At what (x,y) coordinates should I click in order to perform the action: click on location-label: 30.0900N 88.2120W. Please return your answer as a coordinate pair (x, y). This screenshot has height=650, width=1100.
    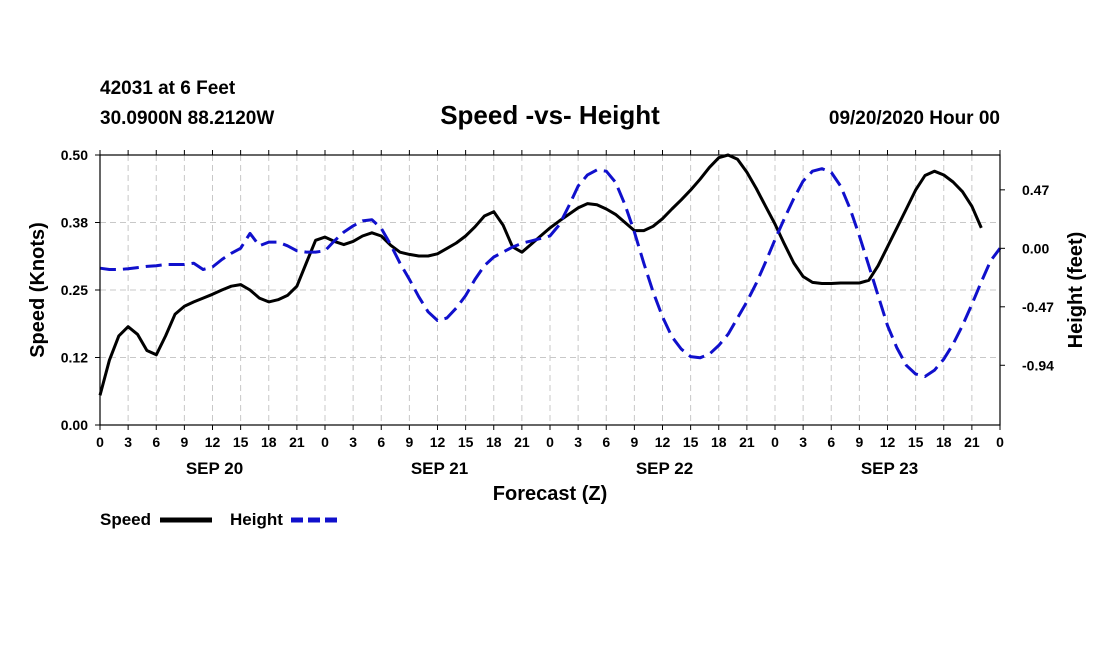
    Looking at the image, I should click on (187, 118).